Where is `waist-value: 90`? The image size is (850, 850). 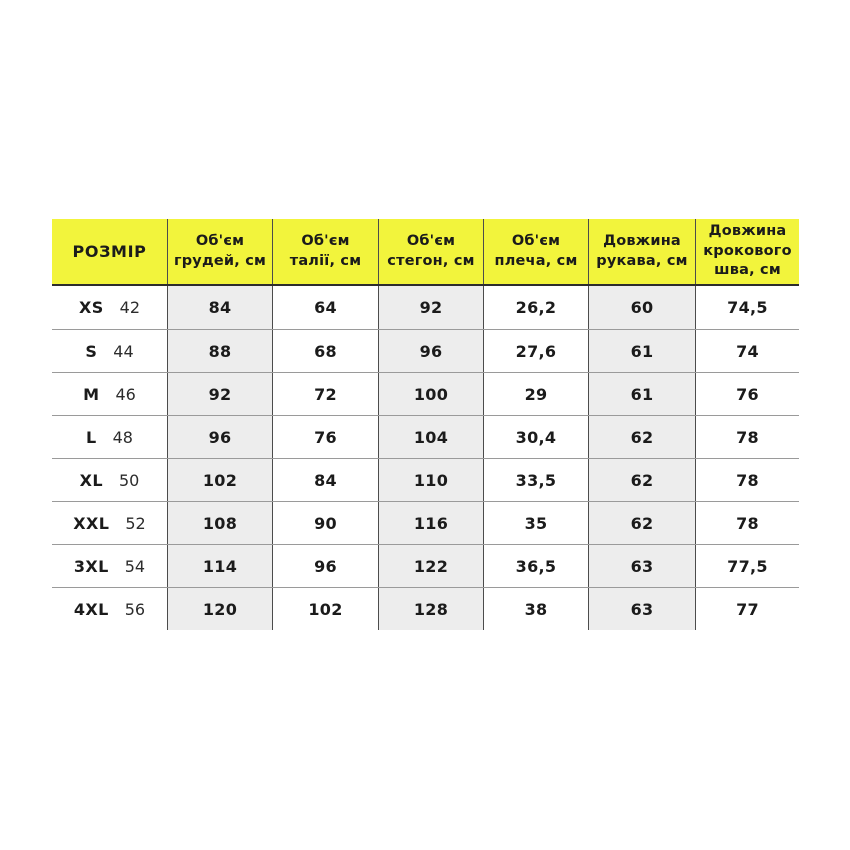 waist-value: 90 is located at coordinates (325, 523).